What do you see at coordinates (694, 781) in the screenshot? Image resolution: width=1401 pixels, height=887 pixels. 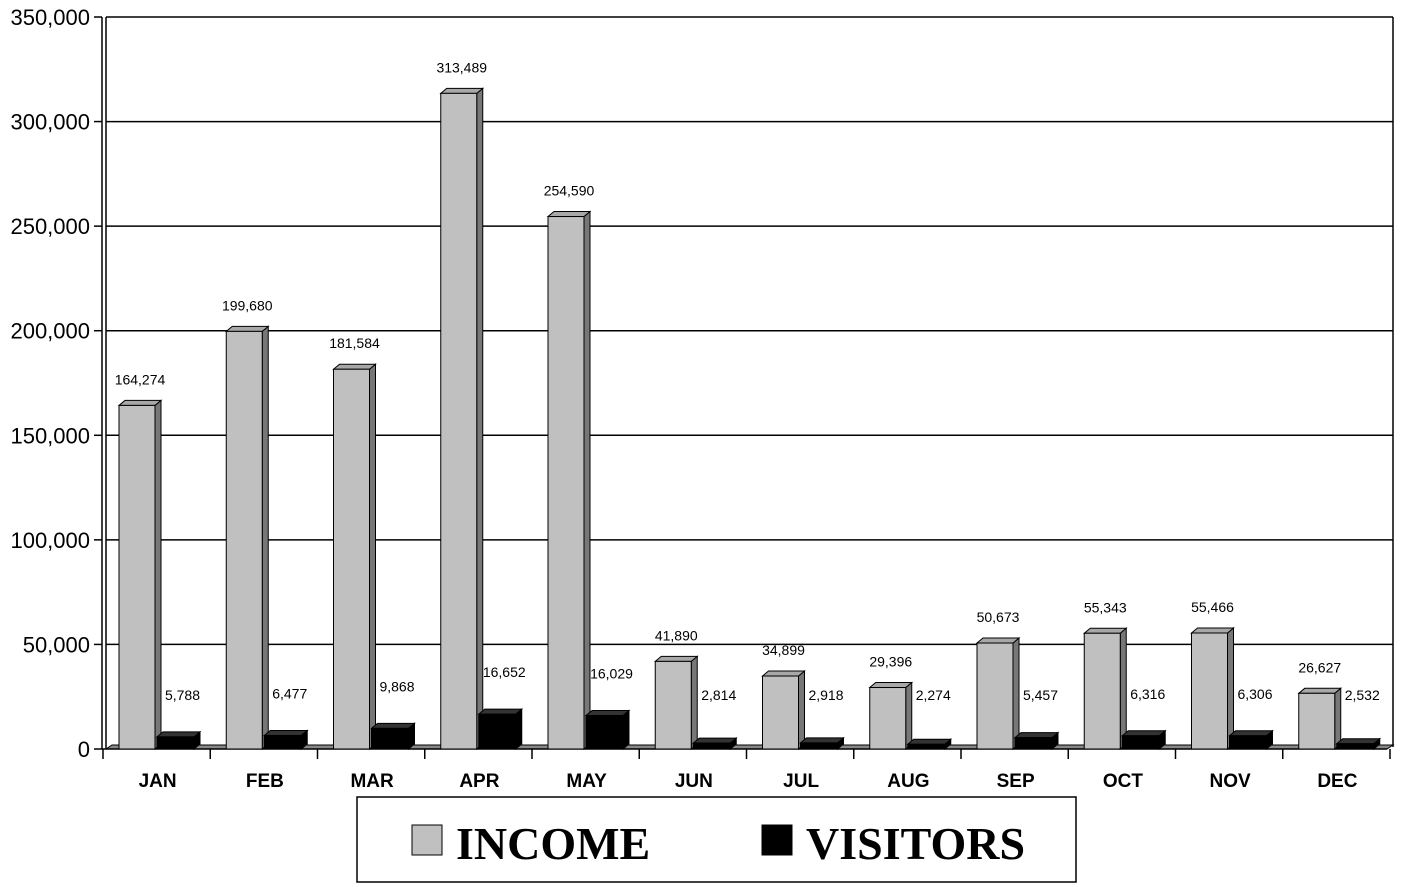 I see `x-category-label: JUN` at bounding box center [694, 781].